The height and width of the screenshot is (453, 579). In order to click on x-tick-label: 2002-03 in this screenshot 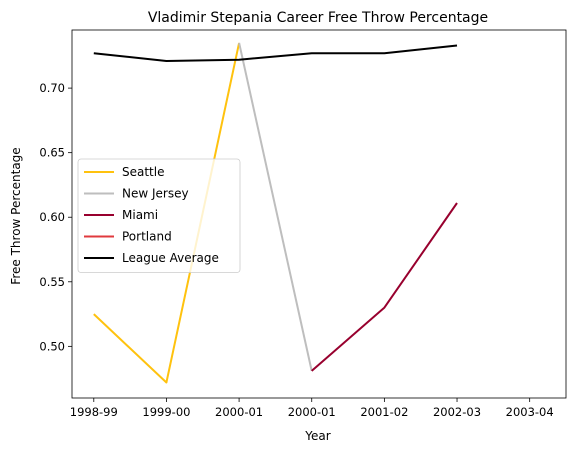, I will do `click(457, 412)`.